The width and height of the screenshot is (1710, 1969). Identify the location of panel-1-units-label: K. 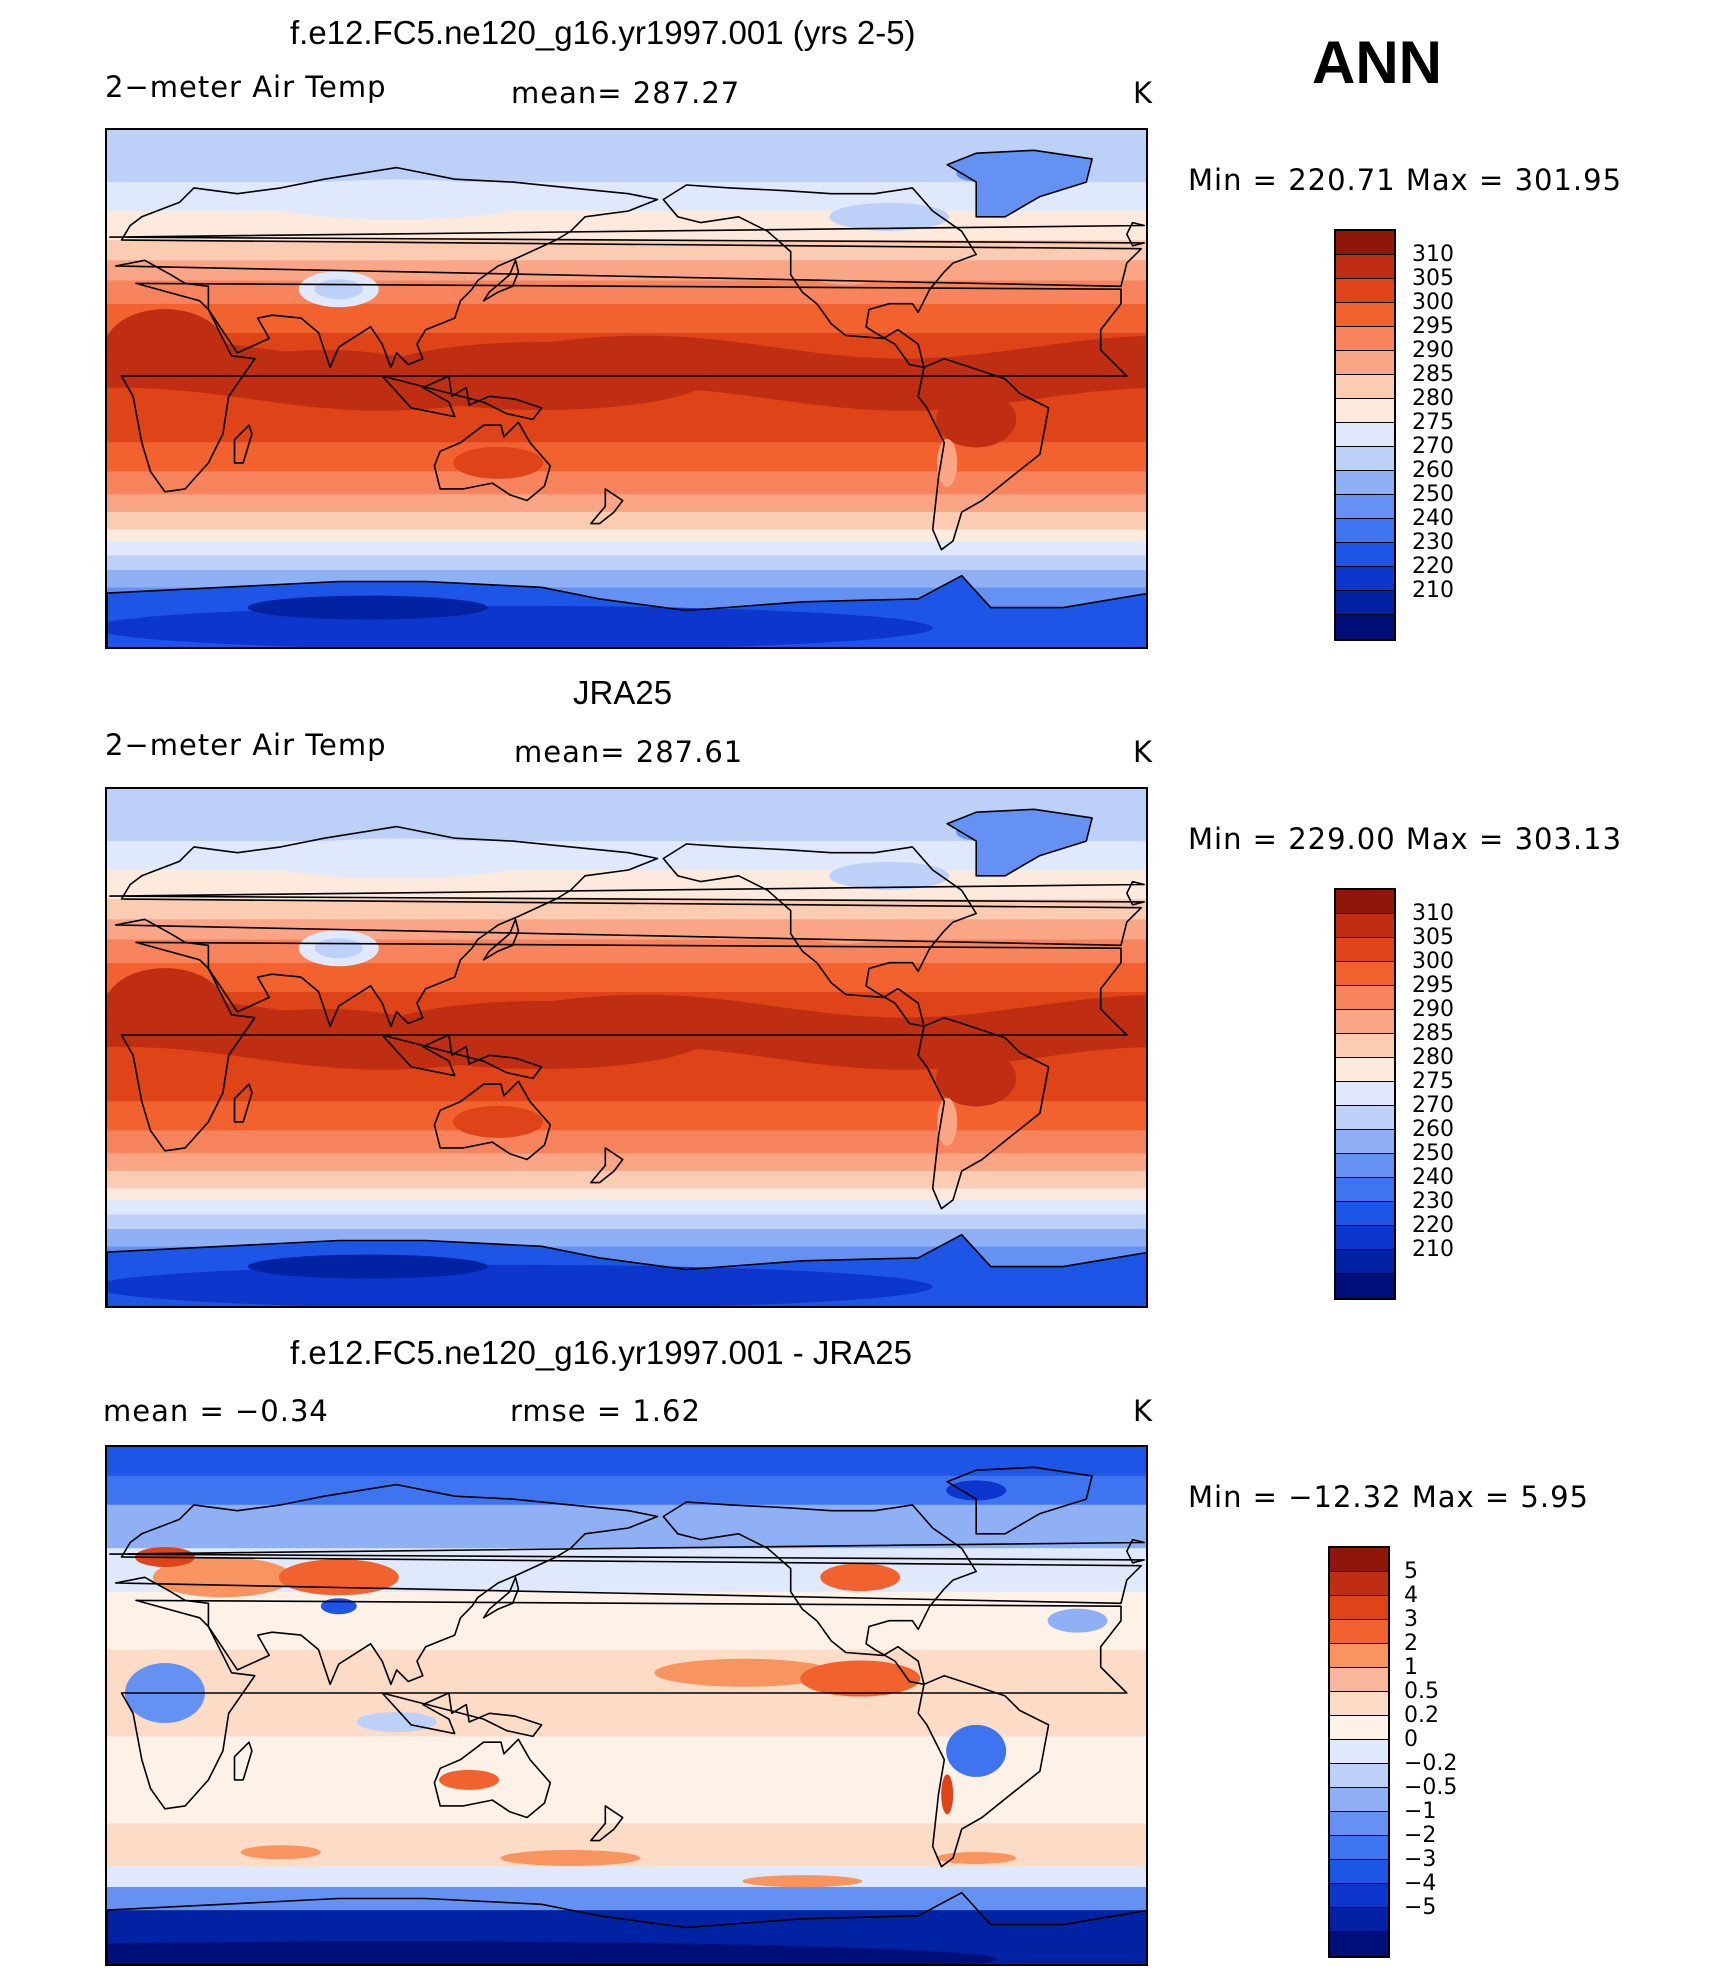
(1143, 93).